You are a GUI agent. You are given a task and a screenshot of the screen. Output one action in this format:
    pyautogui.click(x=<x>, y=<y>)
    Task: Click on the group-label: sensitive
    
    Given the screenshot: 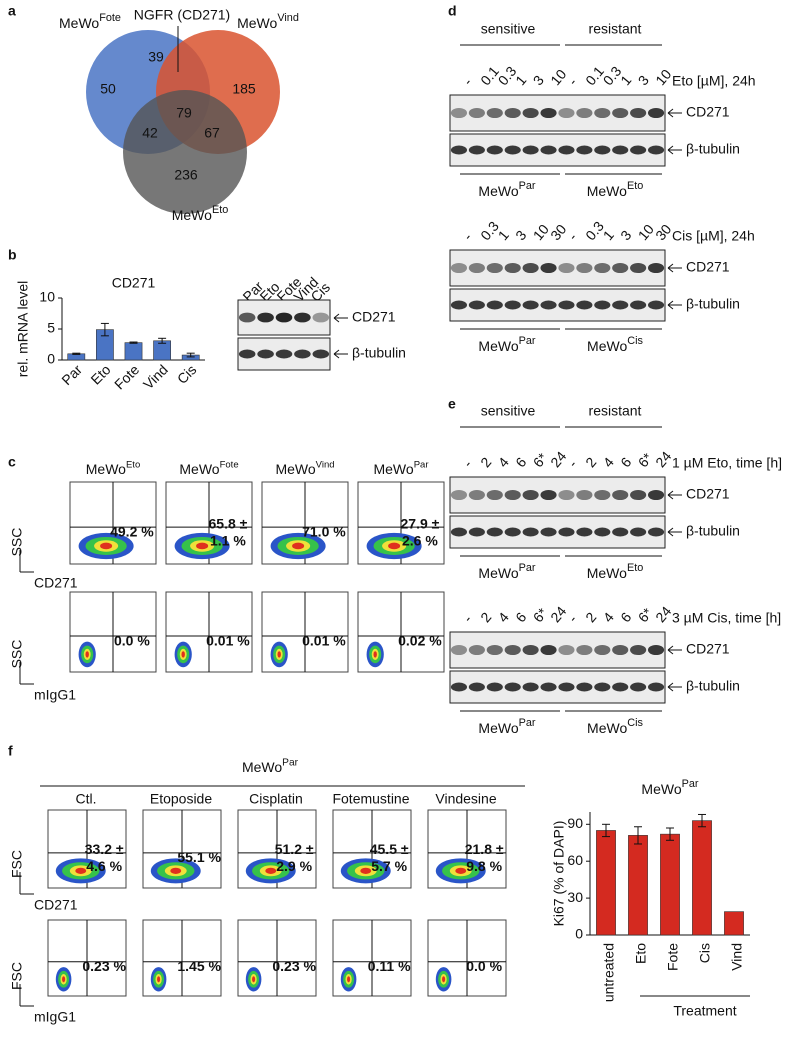 What is the action you would take?
    pyautogui.click(x=508, y=29)
    